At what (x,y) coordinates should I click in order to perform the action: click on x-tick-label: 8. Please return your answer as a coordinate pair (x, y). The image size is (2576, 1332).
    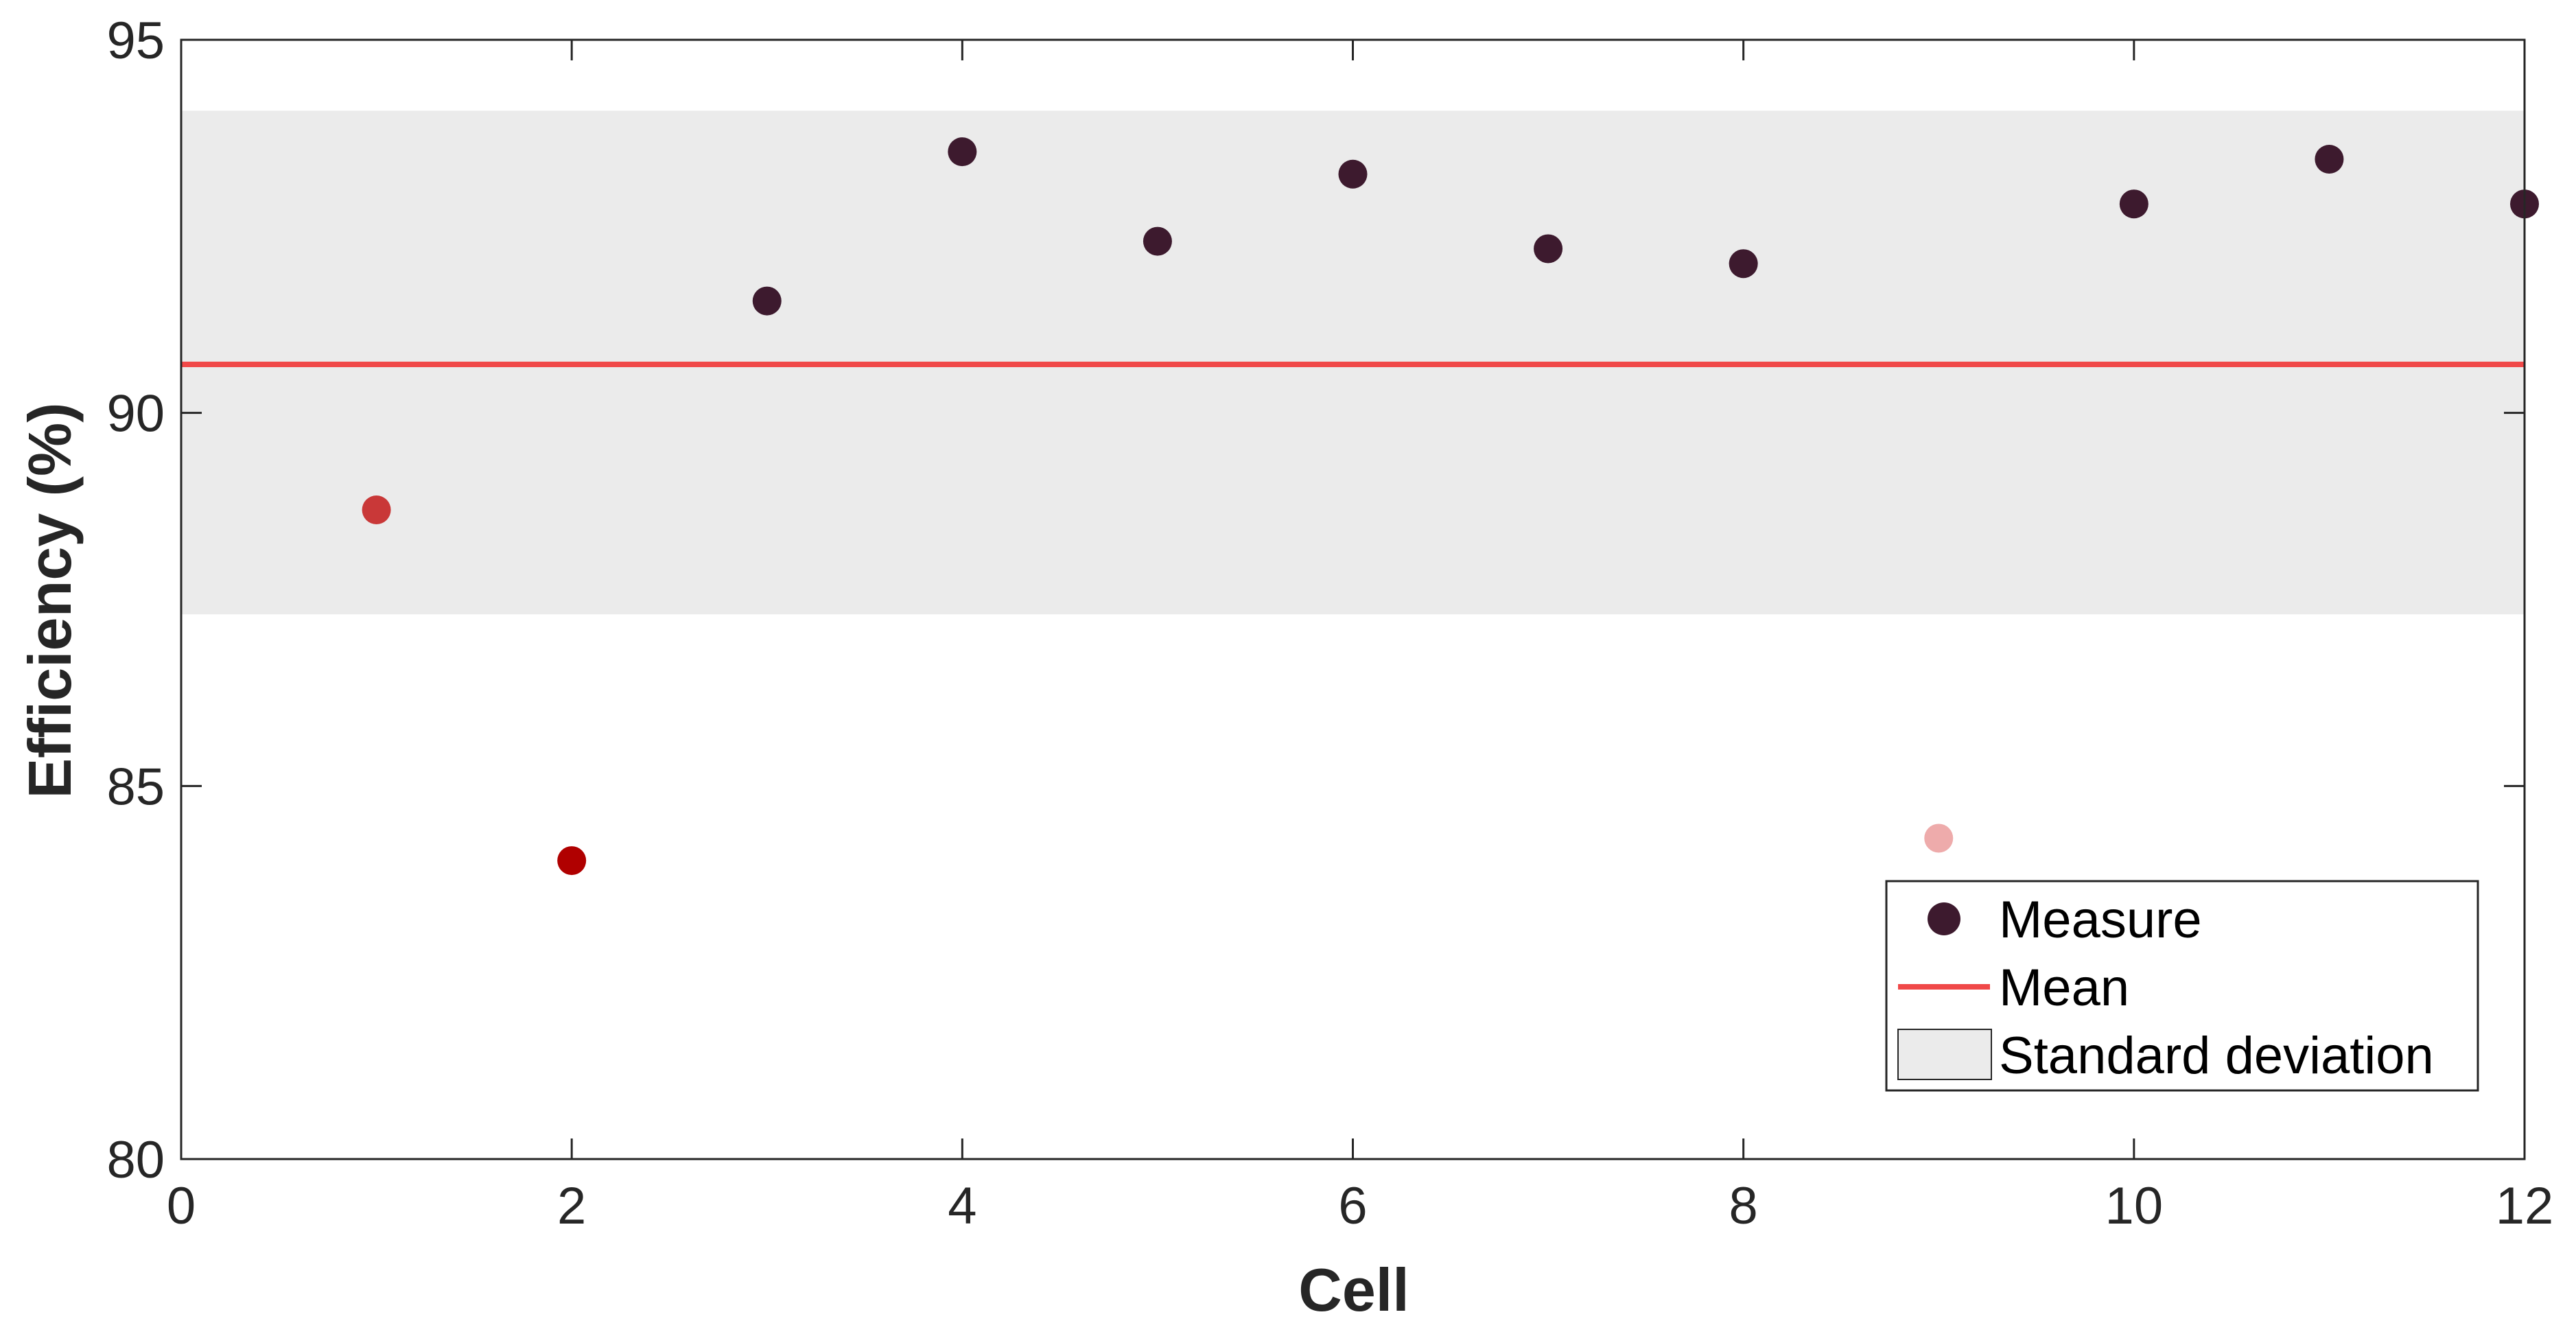
    Looking at the image, I should click on (1743, 1206).